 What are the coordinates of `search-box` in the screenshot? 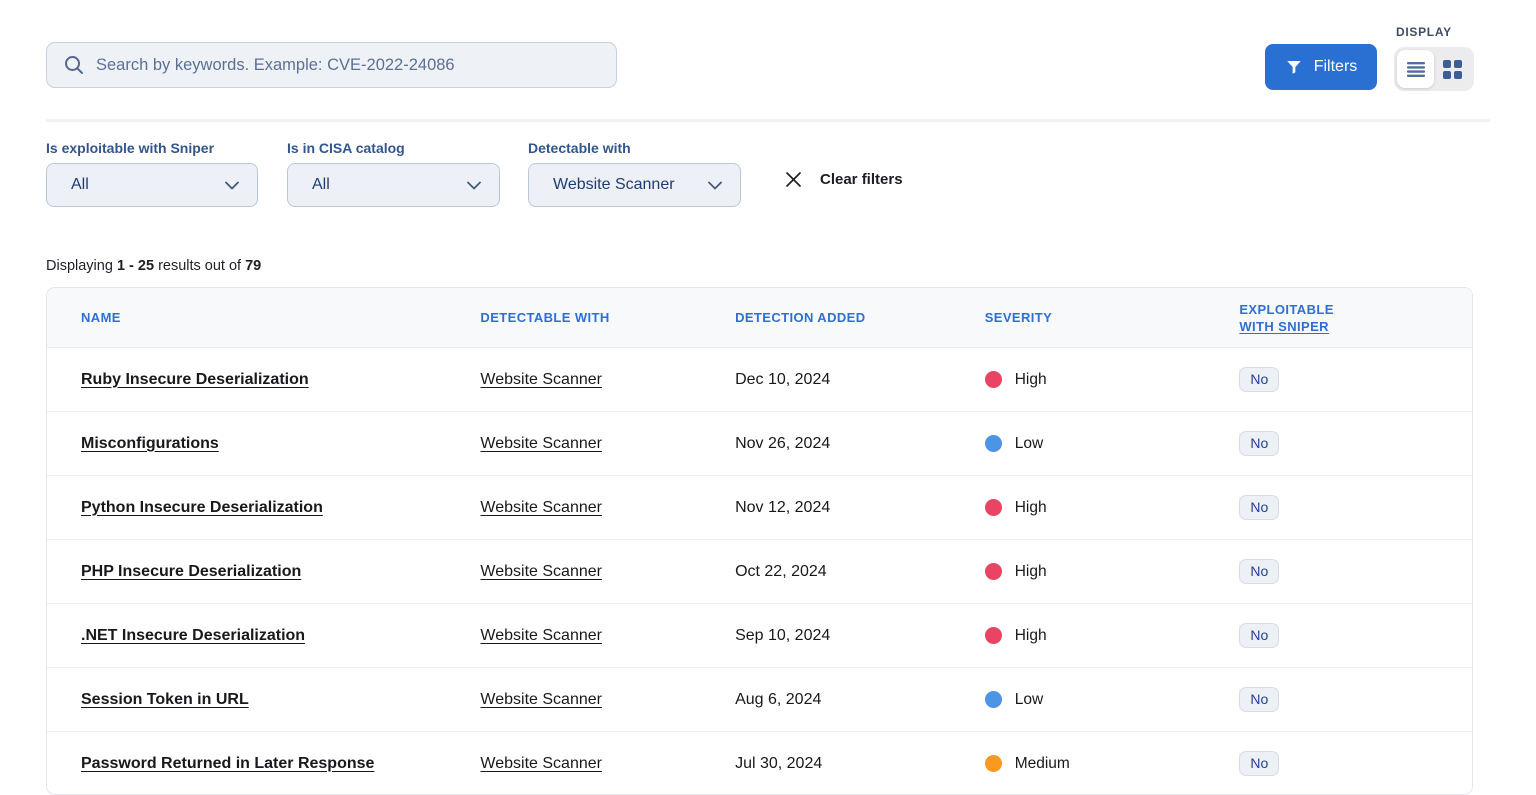 It's located at (331, 65).